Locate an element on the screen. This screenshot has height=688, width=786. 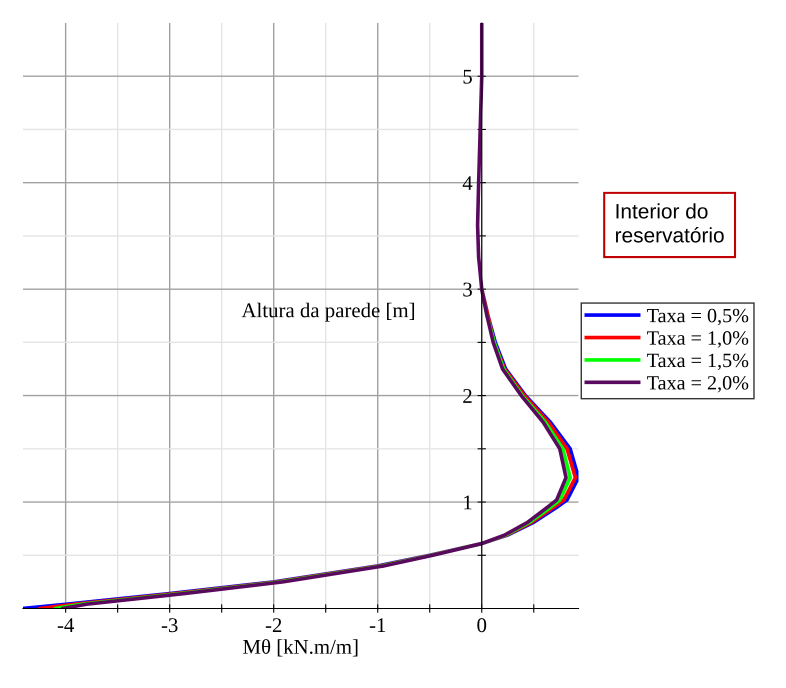
y-tick-label: 3 is located at coordinates (467, 289).